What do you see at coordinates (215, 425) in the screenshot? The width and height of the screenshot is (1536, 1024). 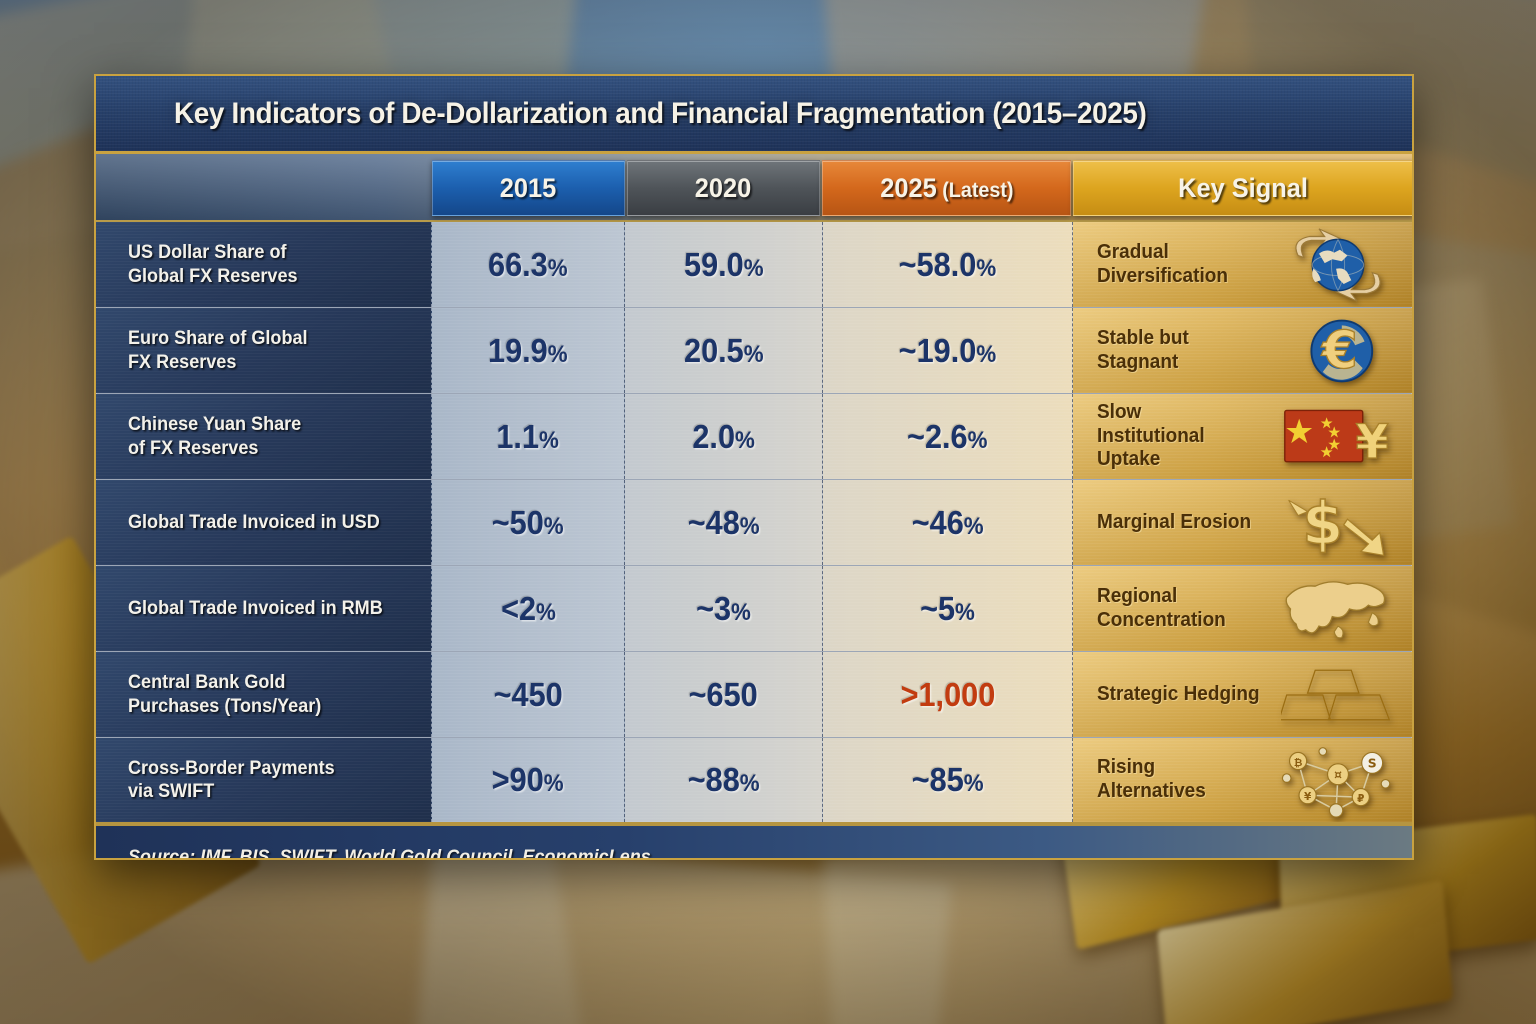 I see `row-label-line-1: Chinese Yuan Share` at bounding box center [215, 425].